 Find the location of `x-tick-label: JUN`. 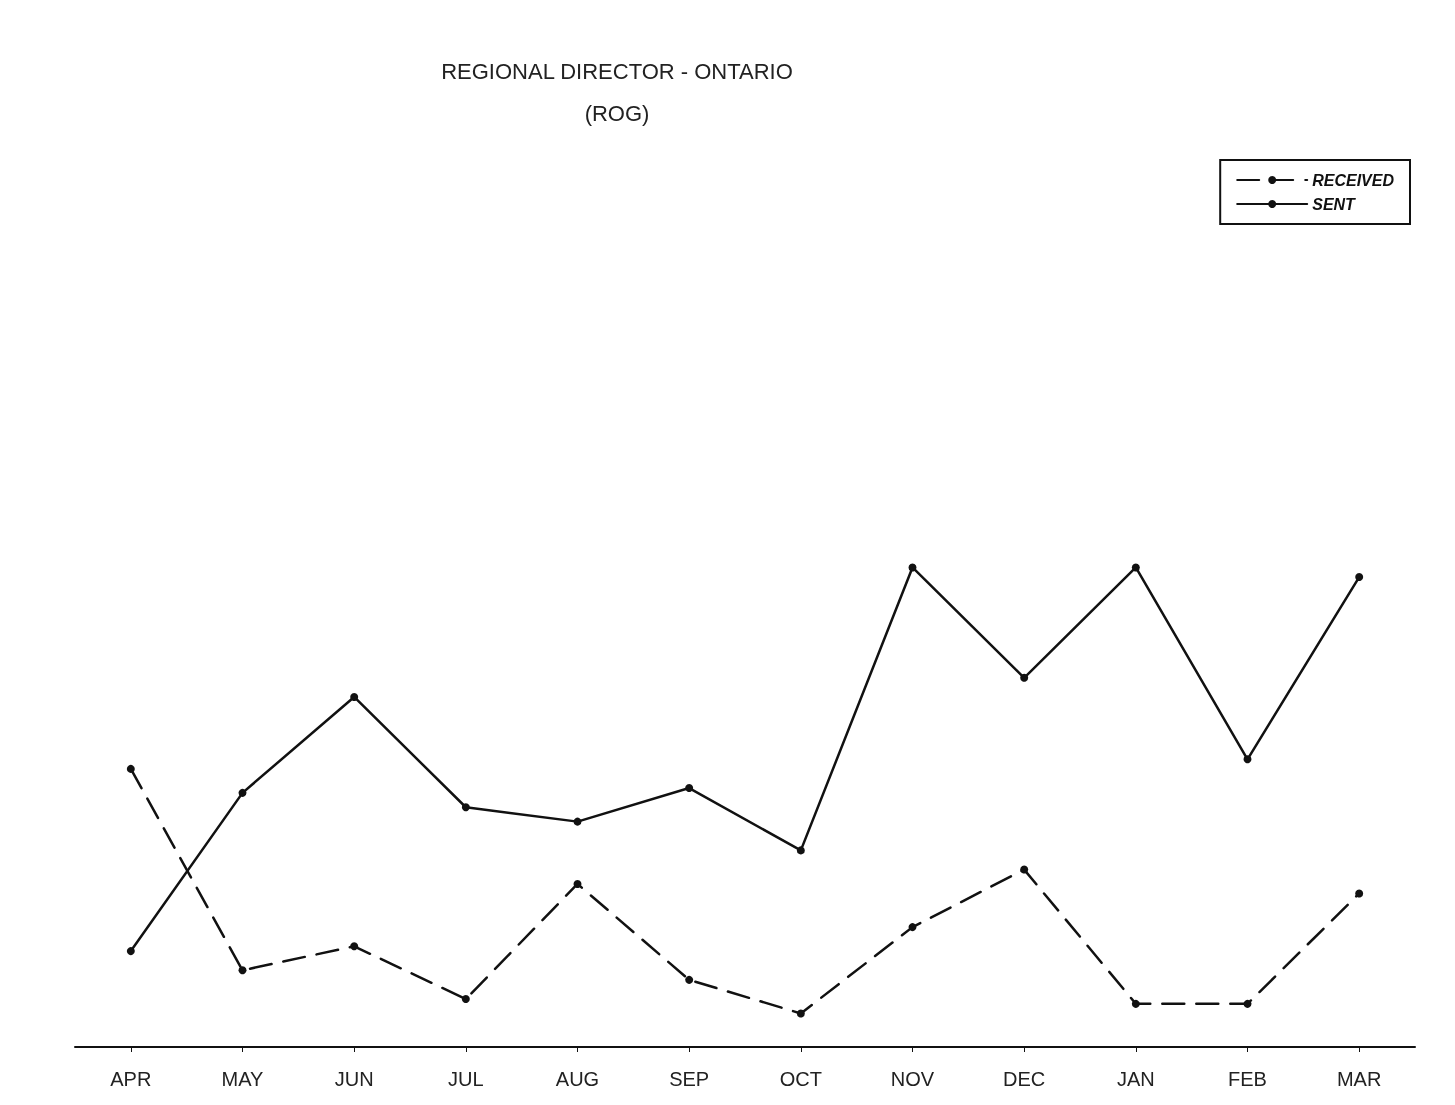

x-tick-label: JUN is located at coordinates (354, 1079).